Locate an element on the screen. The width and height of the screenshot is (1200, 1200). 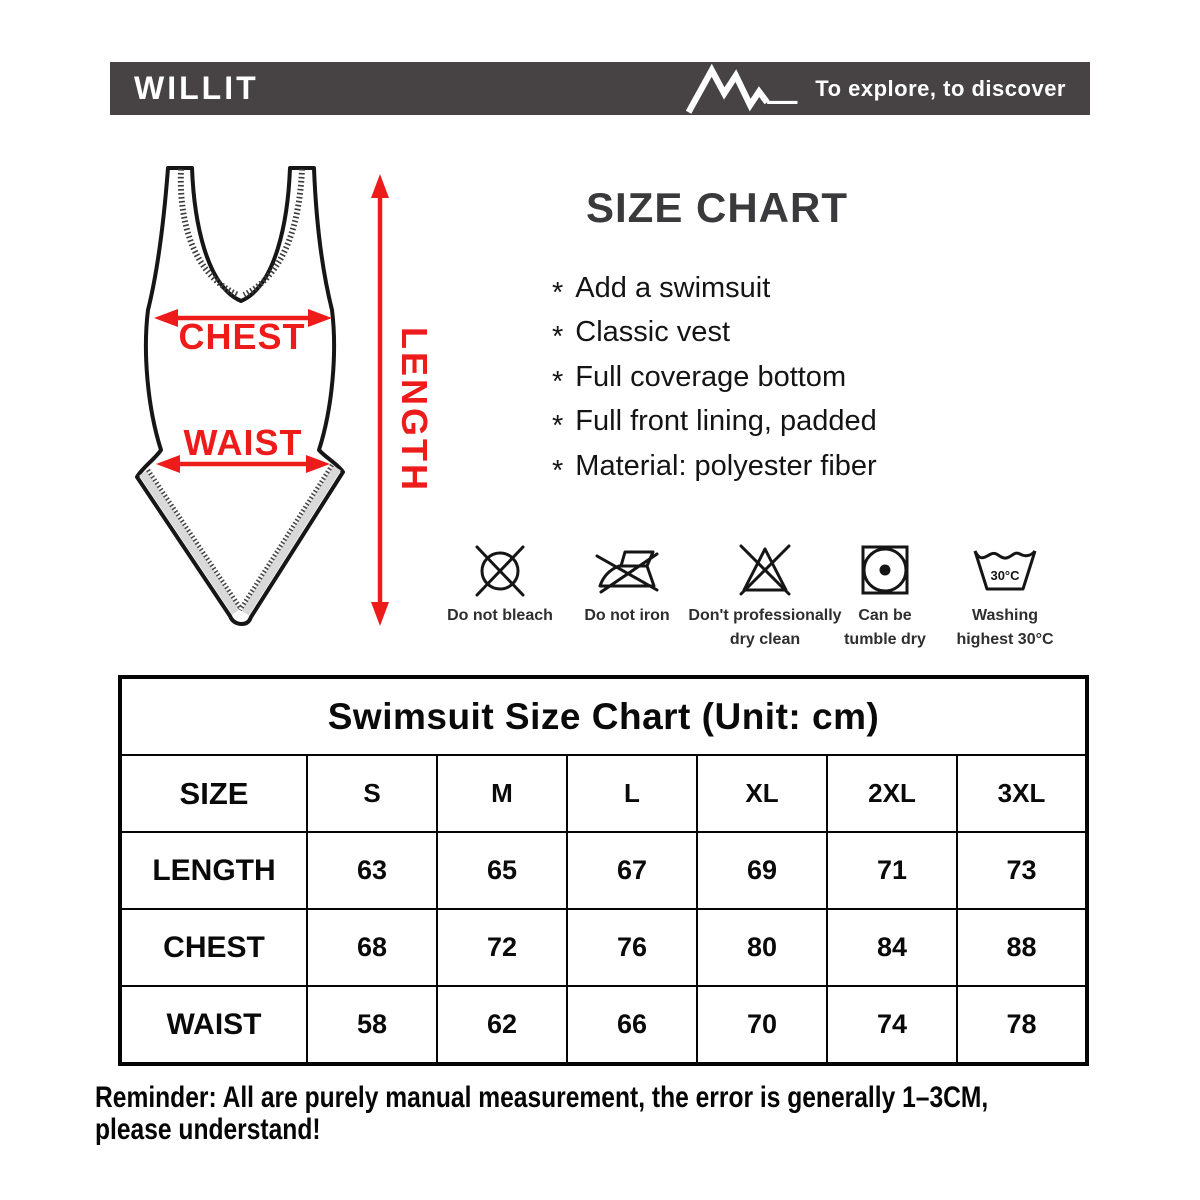
table-cell: 84 is located at coordinates (892, 947).